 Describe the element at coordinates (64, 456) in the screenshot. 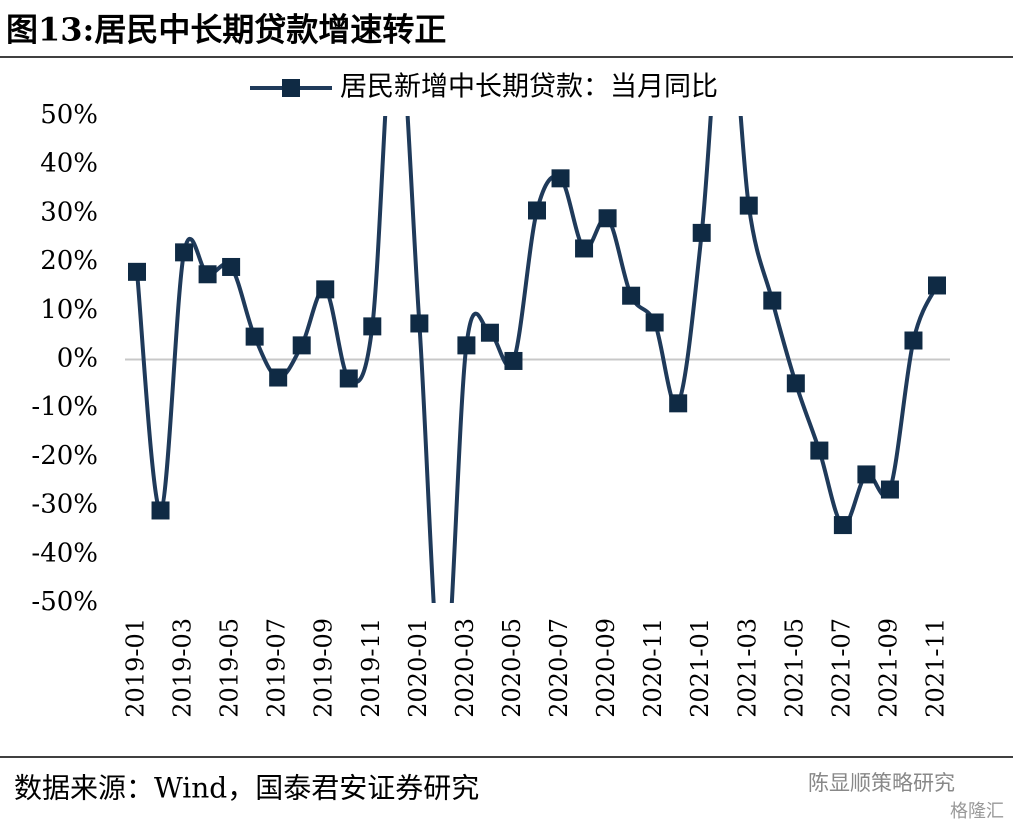

I see `y-tick-label: -20%` at that location.